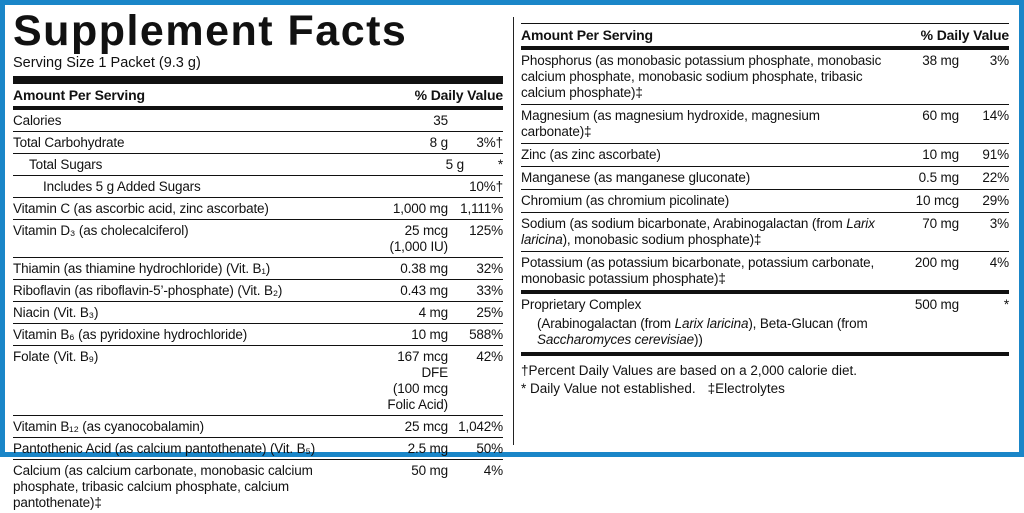 This screenshot has height=513, width=1024. Describe the element at coordinates (995, 200) in the screenshot. I see `daily-value: 29%` at that location.